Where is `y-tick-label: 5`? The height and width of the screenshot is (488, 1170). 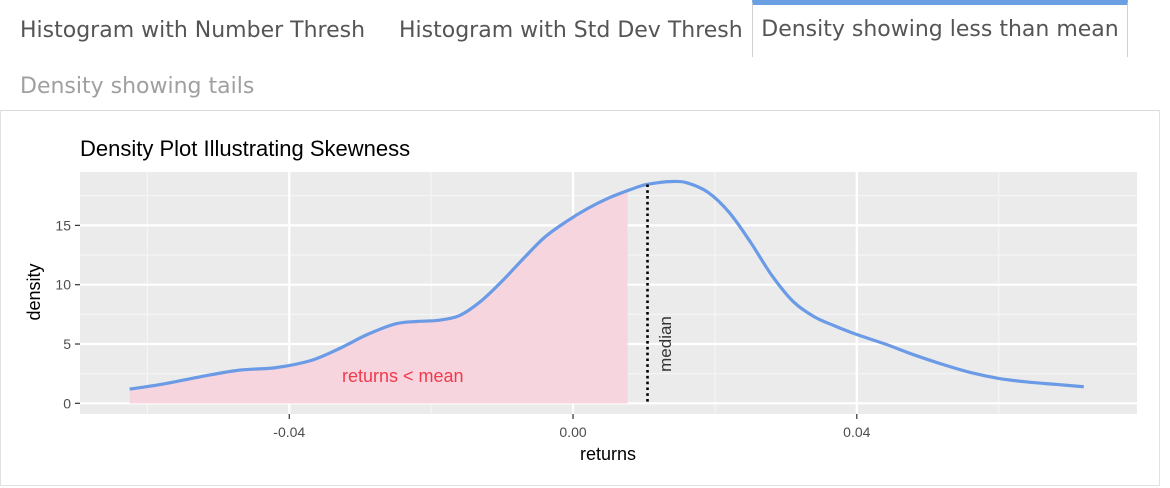
y-tick-label: 5 is located at coordinates (67, 344).